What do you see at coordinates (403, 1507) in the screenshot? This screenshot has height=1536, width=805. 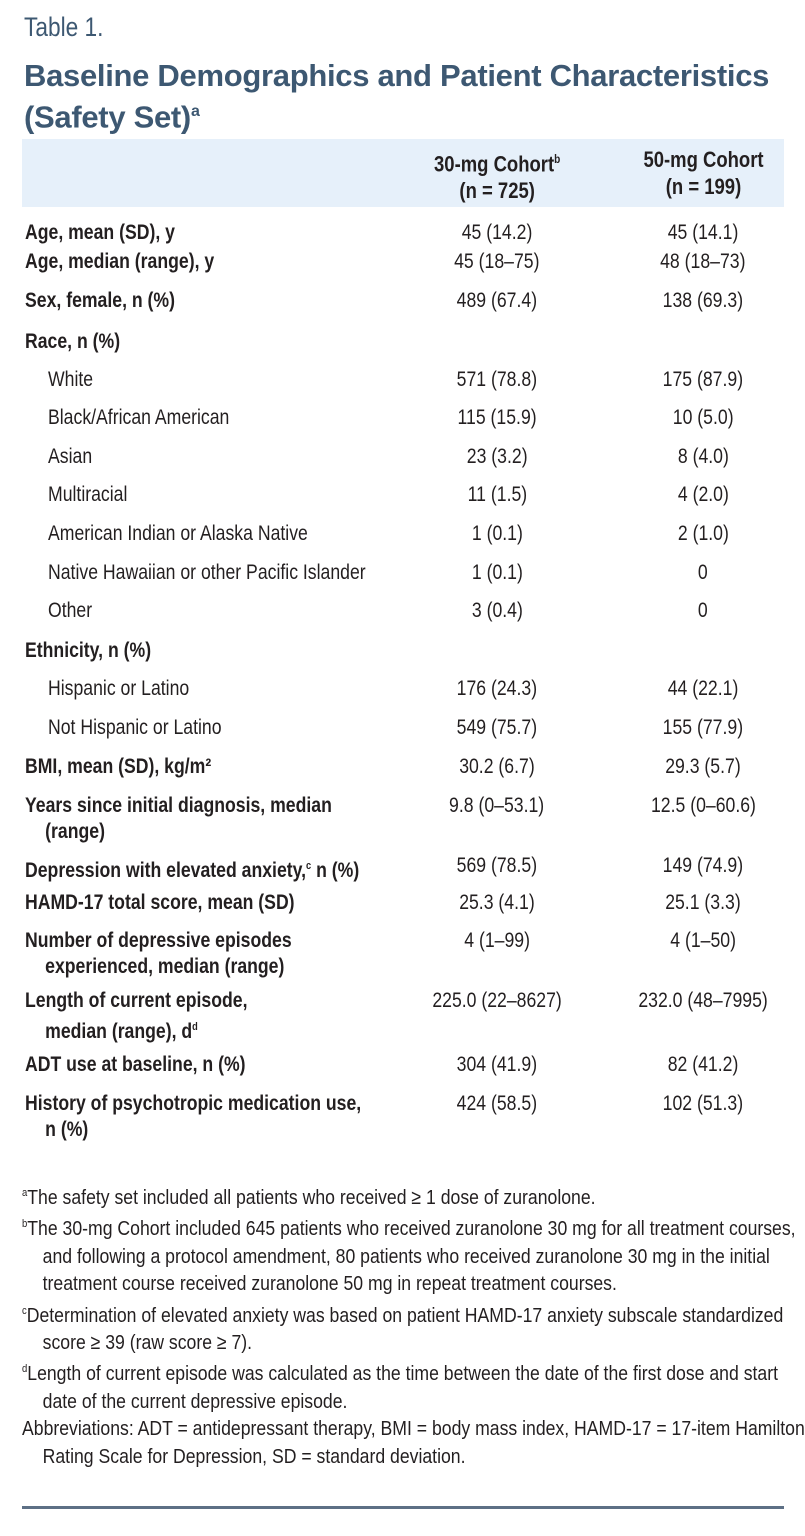 I see `bottom-rule` at bounding box center [403, 1507].